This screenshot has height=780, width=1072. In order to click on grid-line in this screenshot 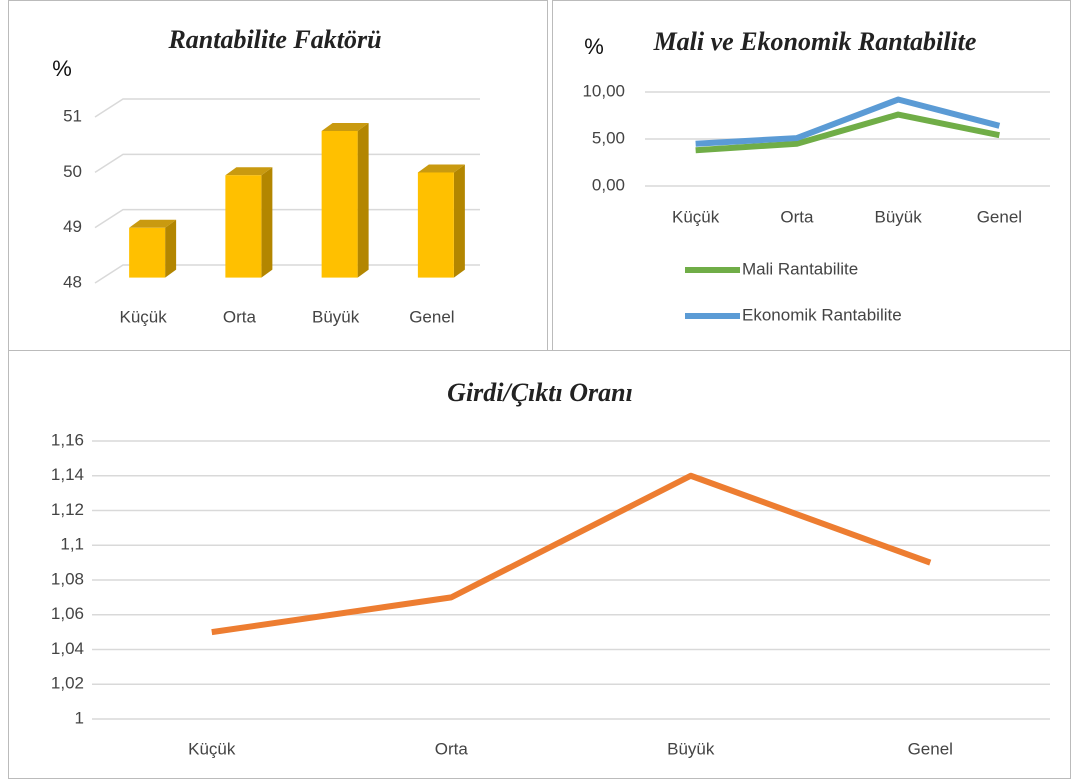, I will do `click(287, 108)`.